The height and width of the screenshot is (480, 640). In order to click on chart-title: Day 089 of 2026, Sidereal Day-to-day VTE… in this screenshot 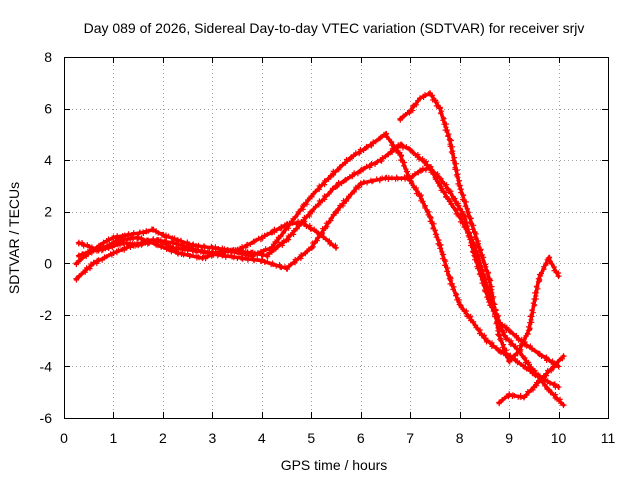, I will do `click(334, 28)`.